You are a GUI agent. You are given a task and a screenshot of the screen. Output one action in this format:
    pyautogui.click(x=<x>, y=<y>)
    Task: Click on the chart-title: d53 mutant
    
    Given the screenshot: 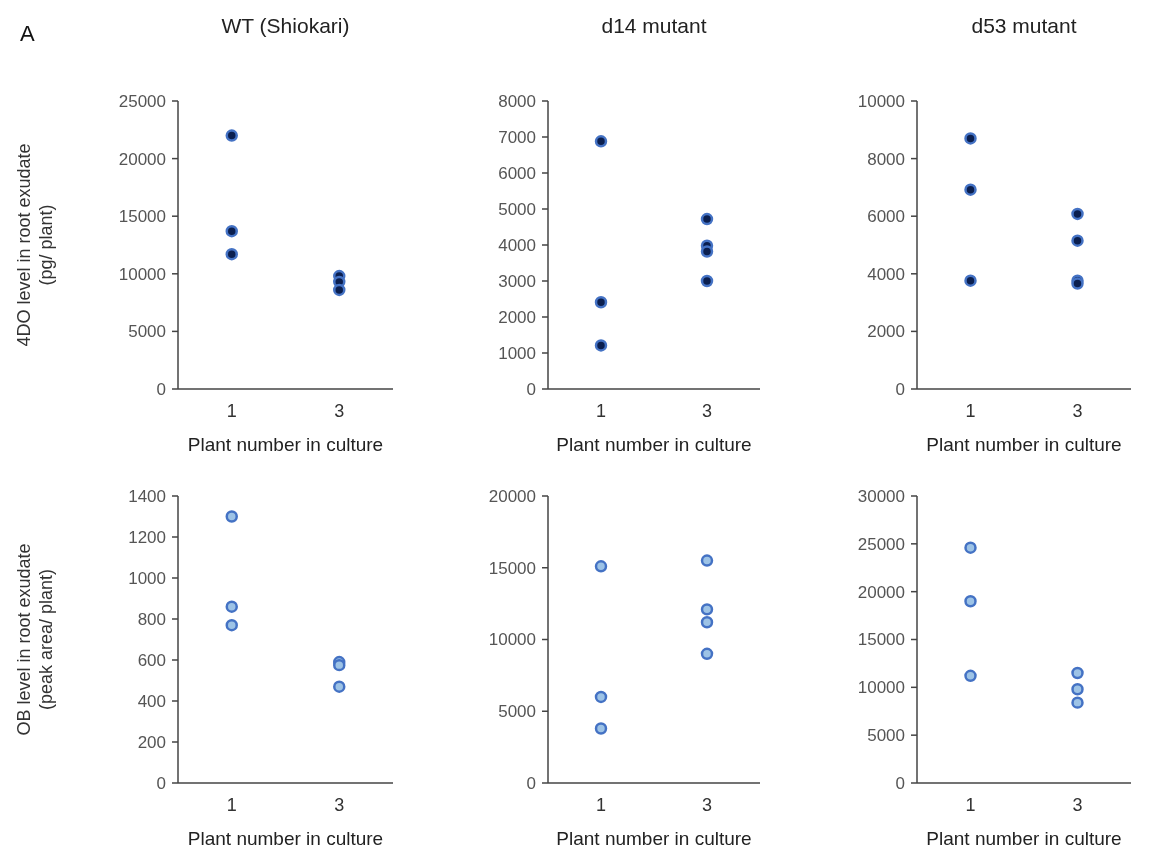 What is the action you would take?
    pyautogui.click(x=1024, y=25)
    